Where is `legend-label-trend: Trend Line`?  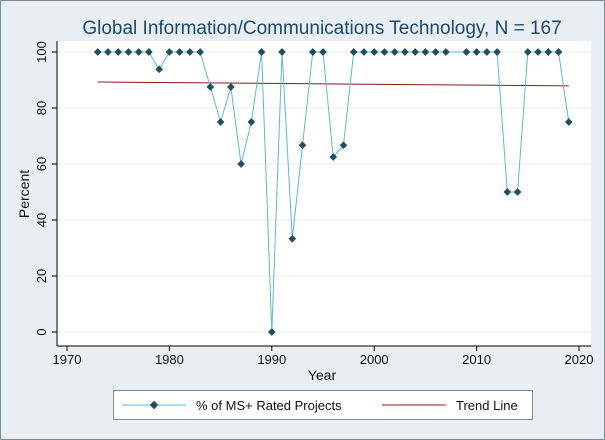 legend-label-trend: Trend Line is located at coordinates (487, 405).